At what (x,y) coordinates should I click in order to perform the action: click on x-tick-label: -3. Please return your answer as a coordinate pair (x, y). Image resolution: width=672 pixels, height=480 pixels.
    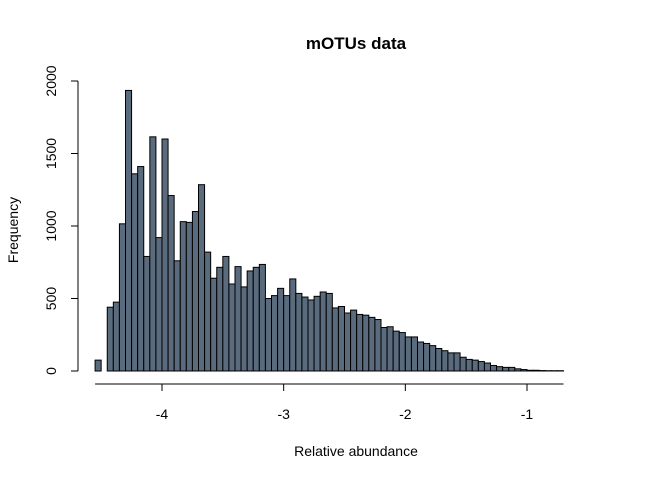
    Looking at the image, I should click on (283, 414).